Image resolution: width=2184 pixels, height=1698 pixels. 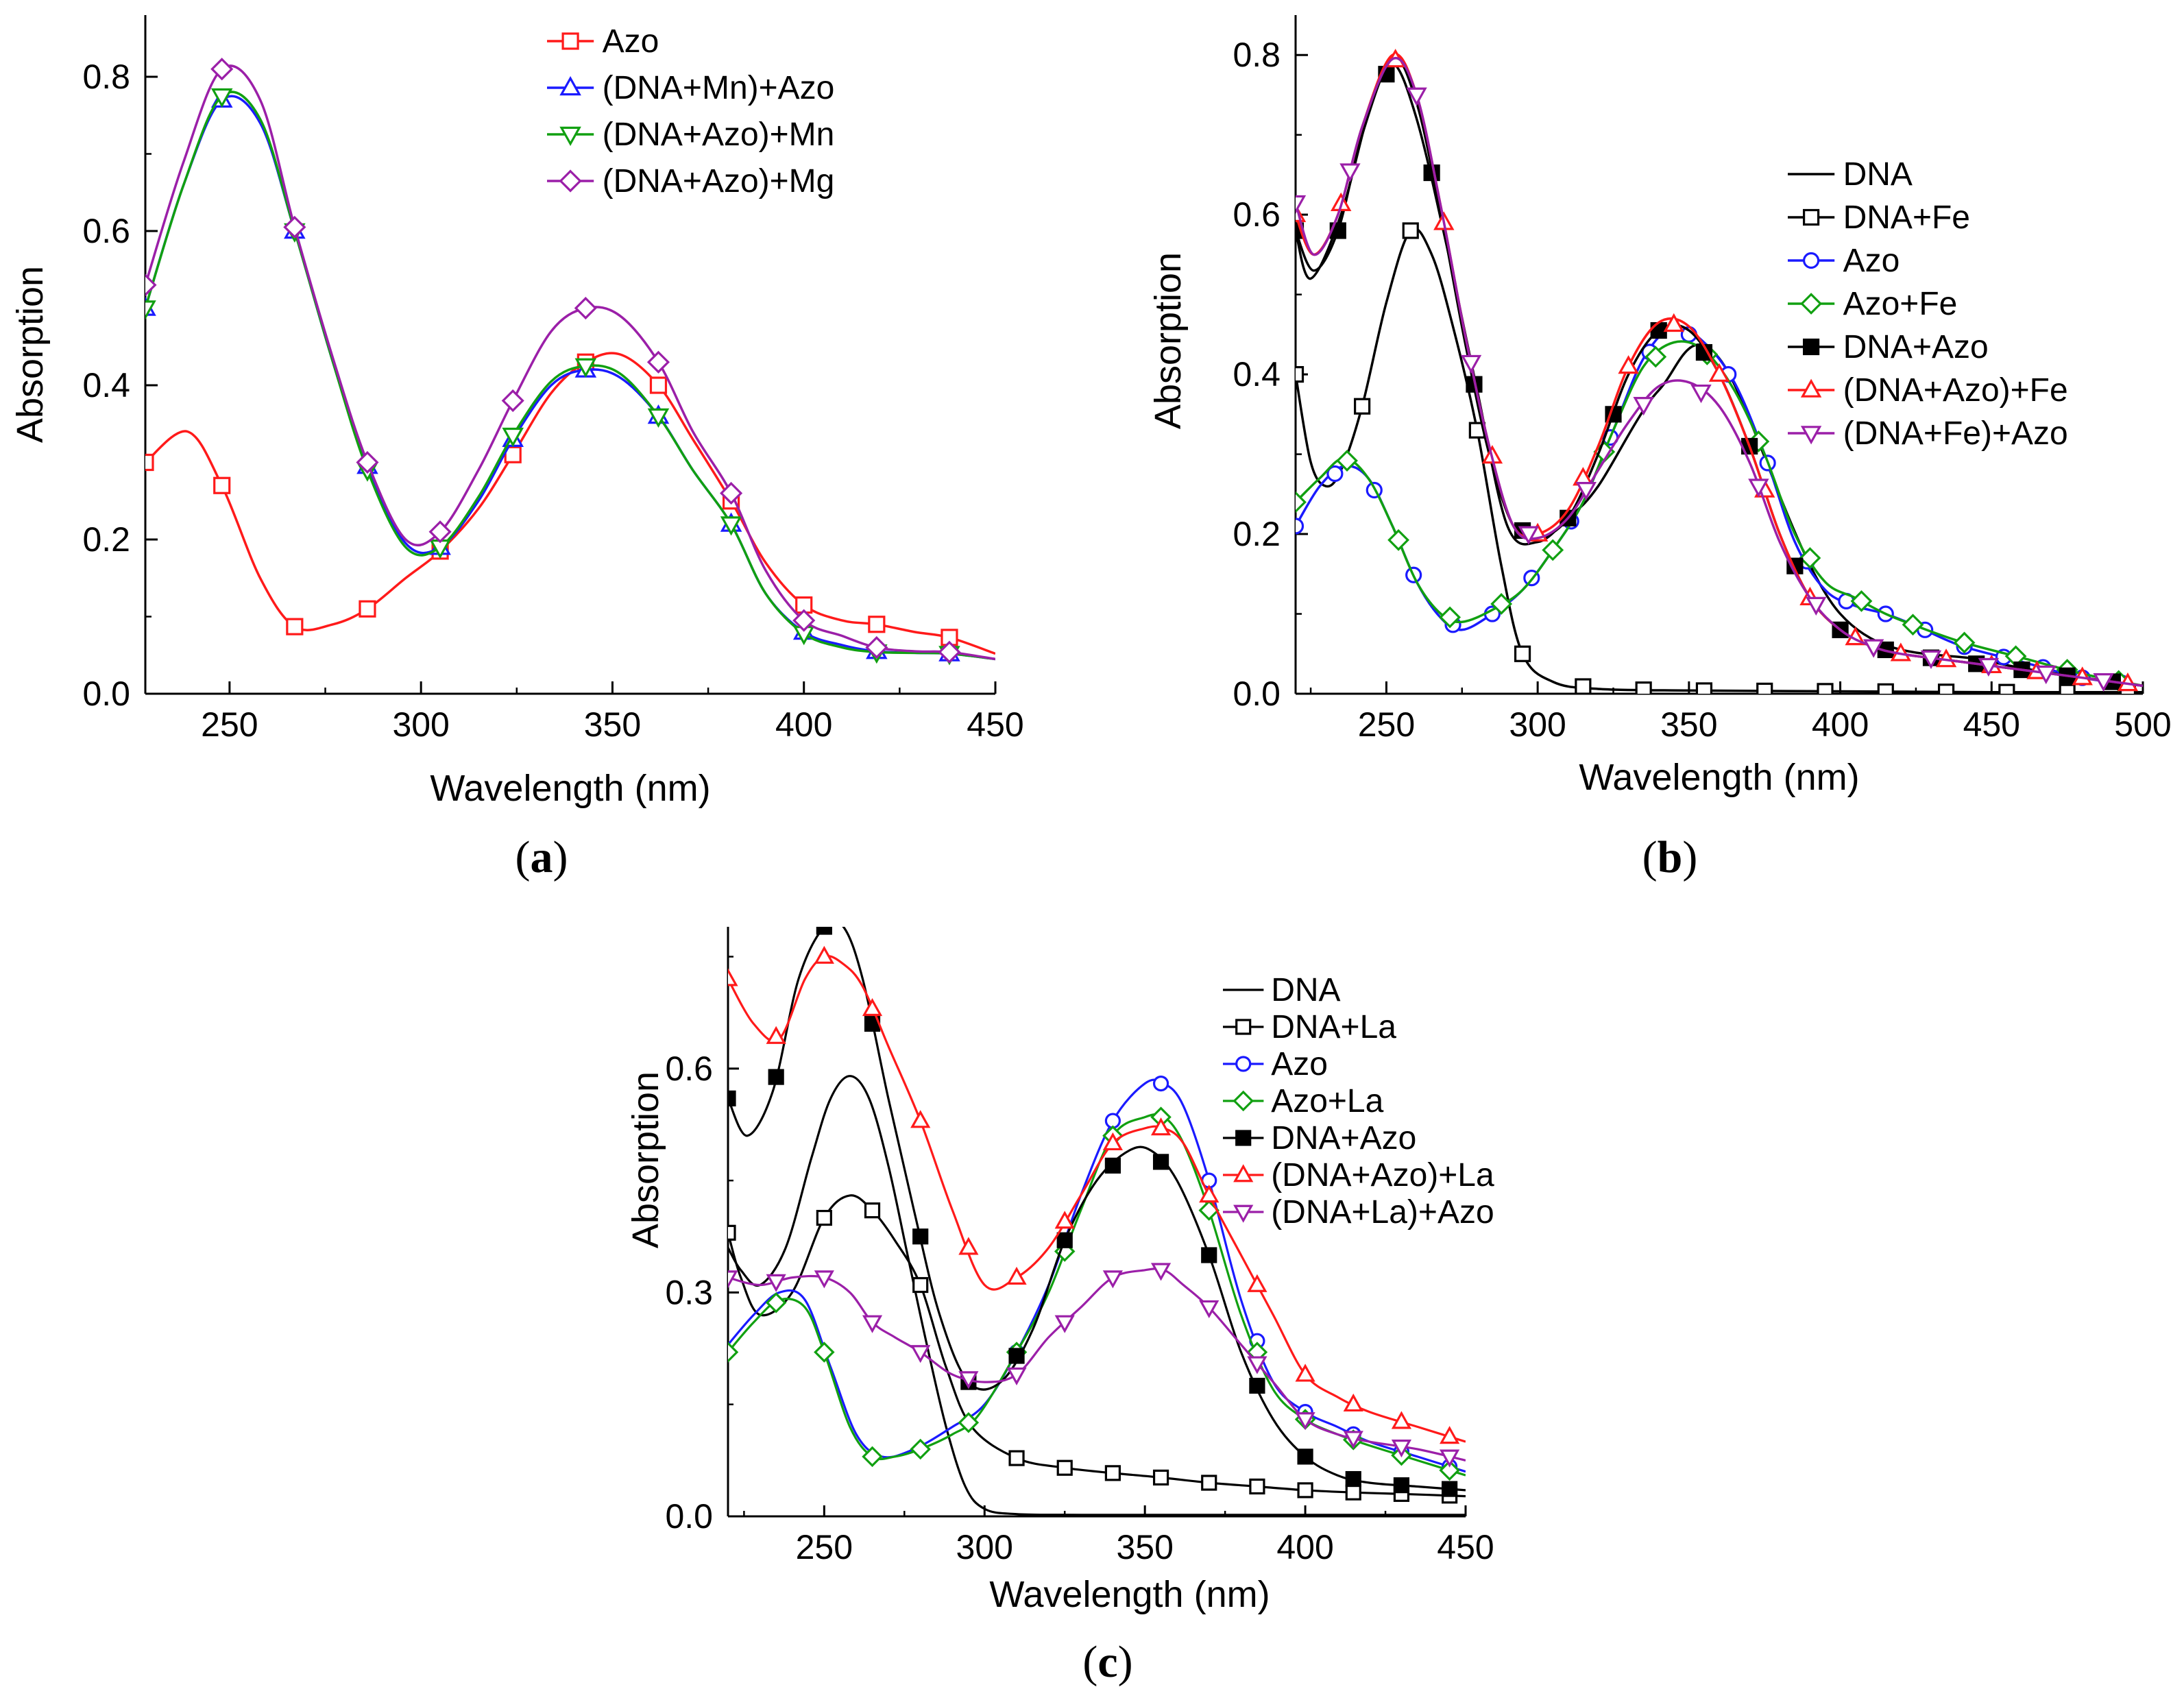 I want to click on legend-entry: (DNA+Azo)+Mn, so click(x=690, y=135).